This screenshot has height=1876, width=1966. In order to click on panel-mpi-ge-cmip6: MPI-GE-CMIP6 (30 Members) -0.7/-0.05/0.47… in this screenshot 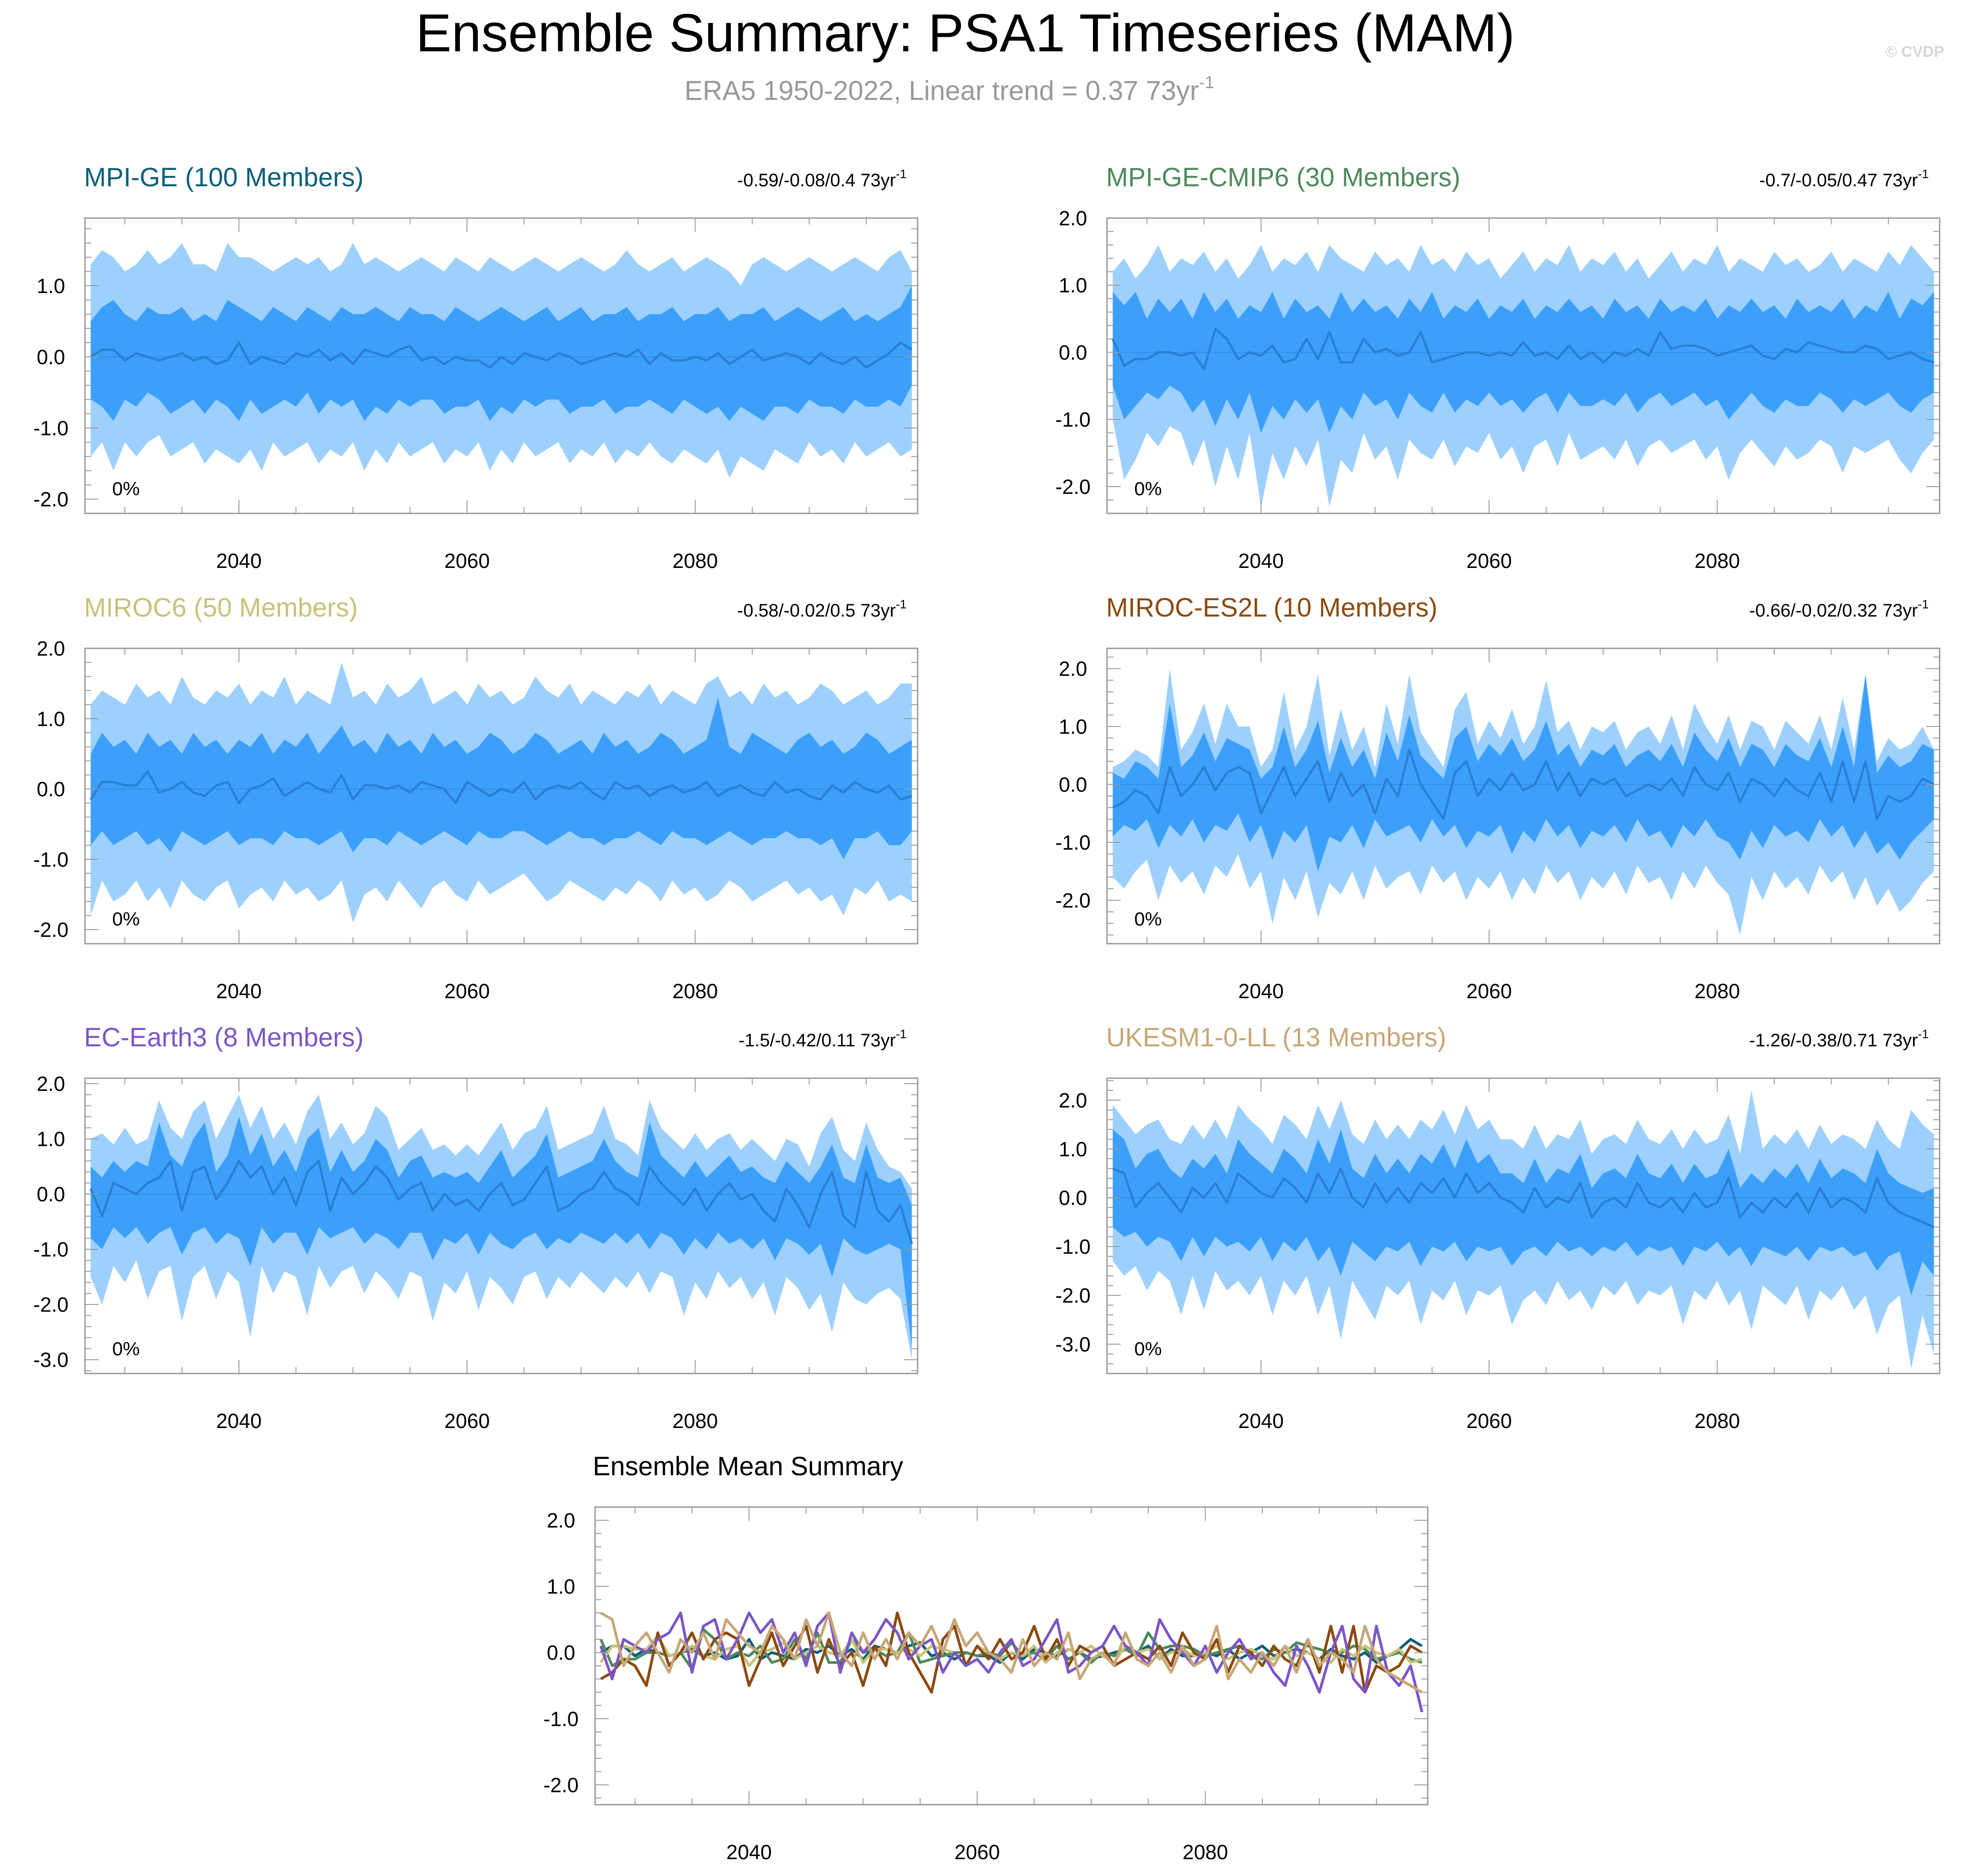, I will do `click(1498, 368)`.